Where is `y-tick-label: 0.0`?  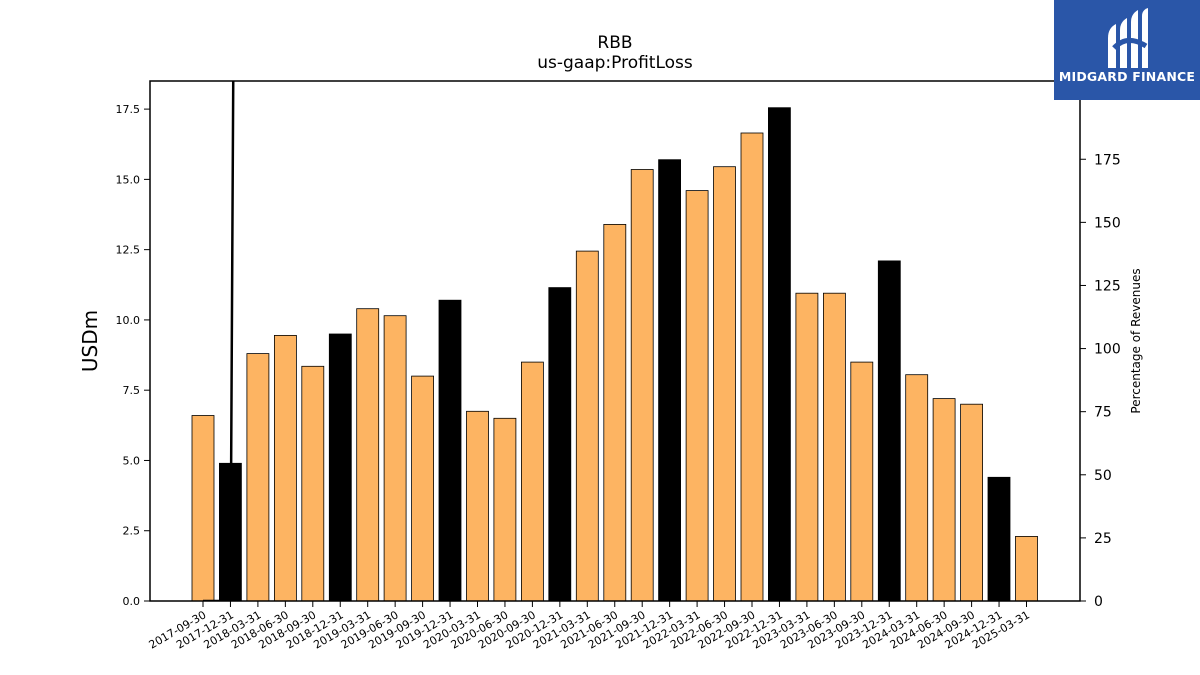 y-tick-label: 0.0 is located at coordinates (132, 601).